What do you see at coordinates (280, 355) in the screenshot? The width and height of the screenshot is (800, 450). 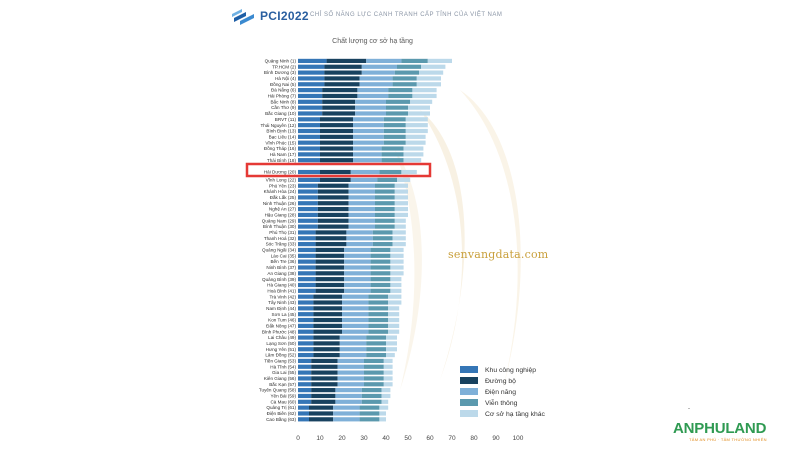 I see `category-label: Lâm Đồng (52)` at bounding box center [280, 355].